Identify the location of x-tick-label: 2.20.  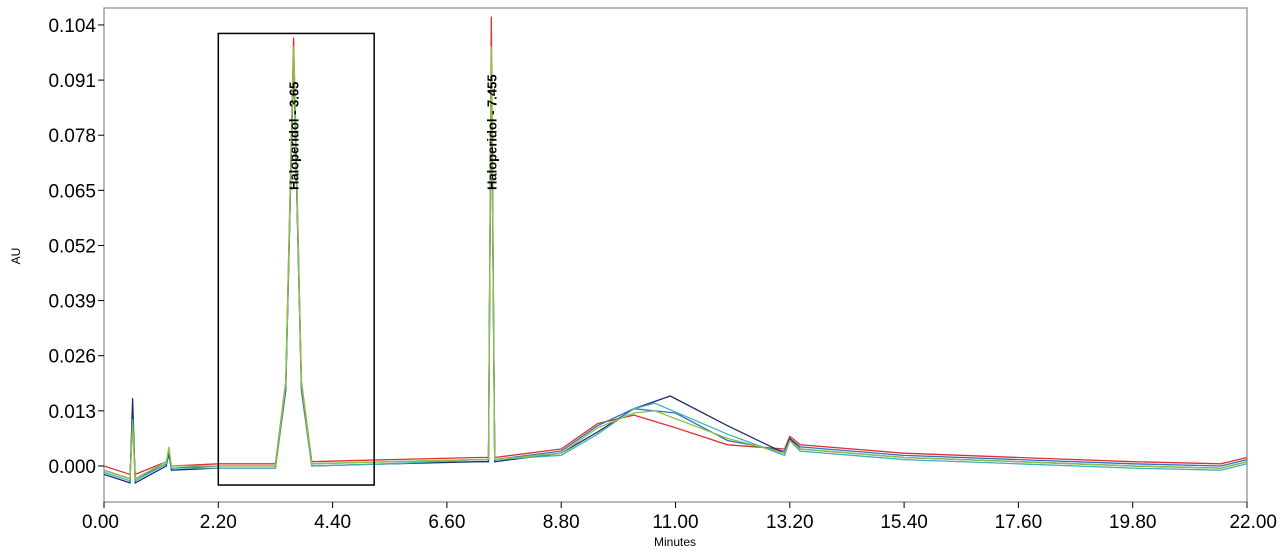
(218, 522).